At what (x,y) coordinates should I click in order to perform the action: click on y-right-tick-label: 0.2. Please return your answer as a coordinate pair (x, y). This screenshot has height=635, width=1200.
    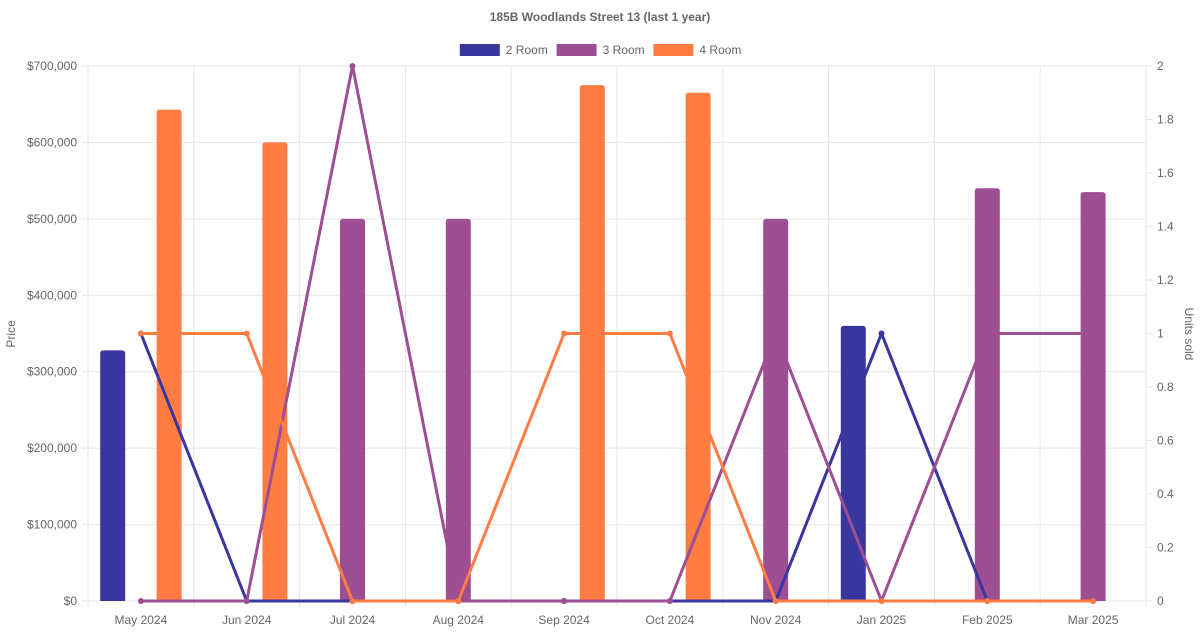
    Looking at the image, I should click on (1165, 548).